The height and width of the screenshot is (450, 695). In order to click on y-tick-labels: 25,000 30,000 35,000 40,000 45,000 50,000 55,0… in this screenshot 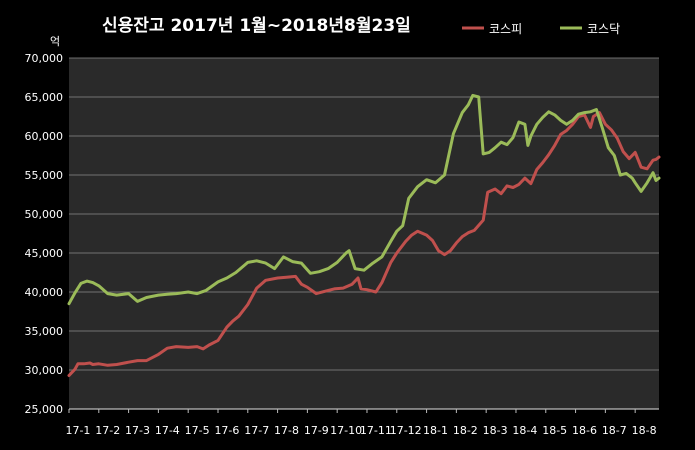, I will do `click(44, 234)`.